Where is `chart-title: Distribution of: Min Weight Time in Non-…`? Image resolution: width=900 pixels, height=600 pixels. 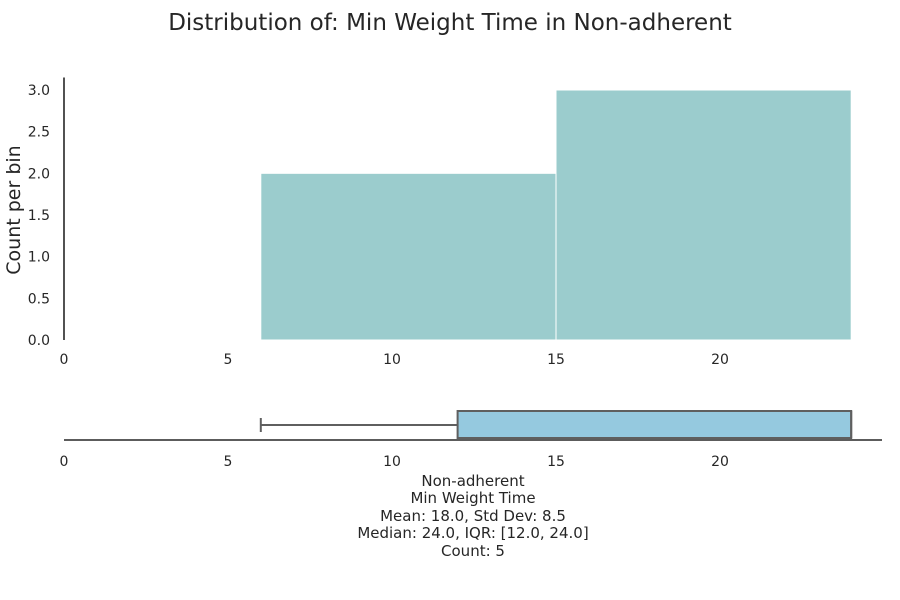 chart-title: Distribution of: Min Weight Time in Non-… is located at coordinates (450, 23).